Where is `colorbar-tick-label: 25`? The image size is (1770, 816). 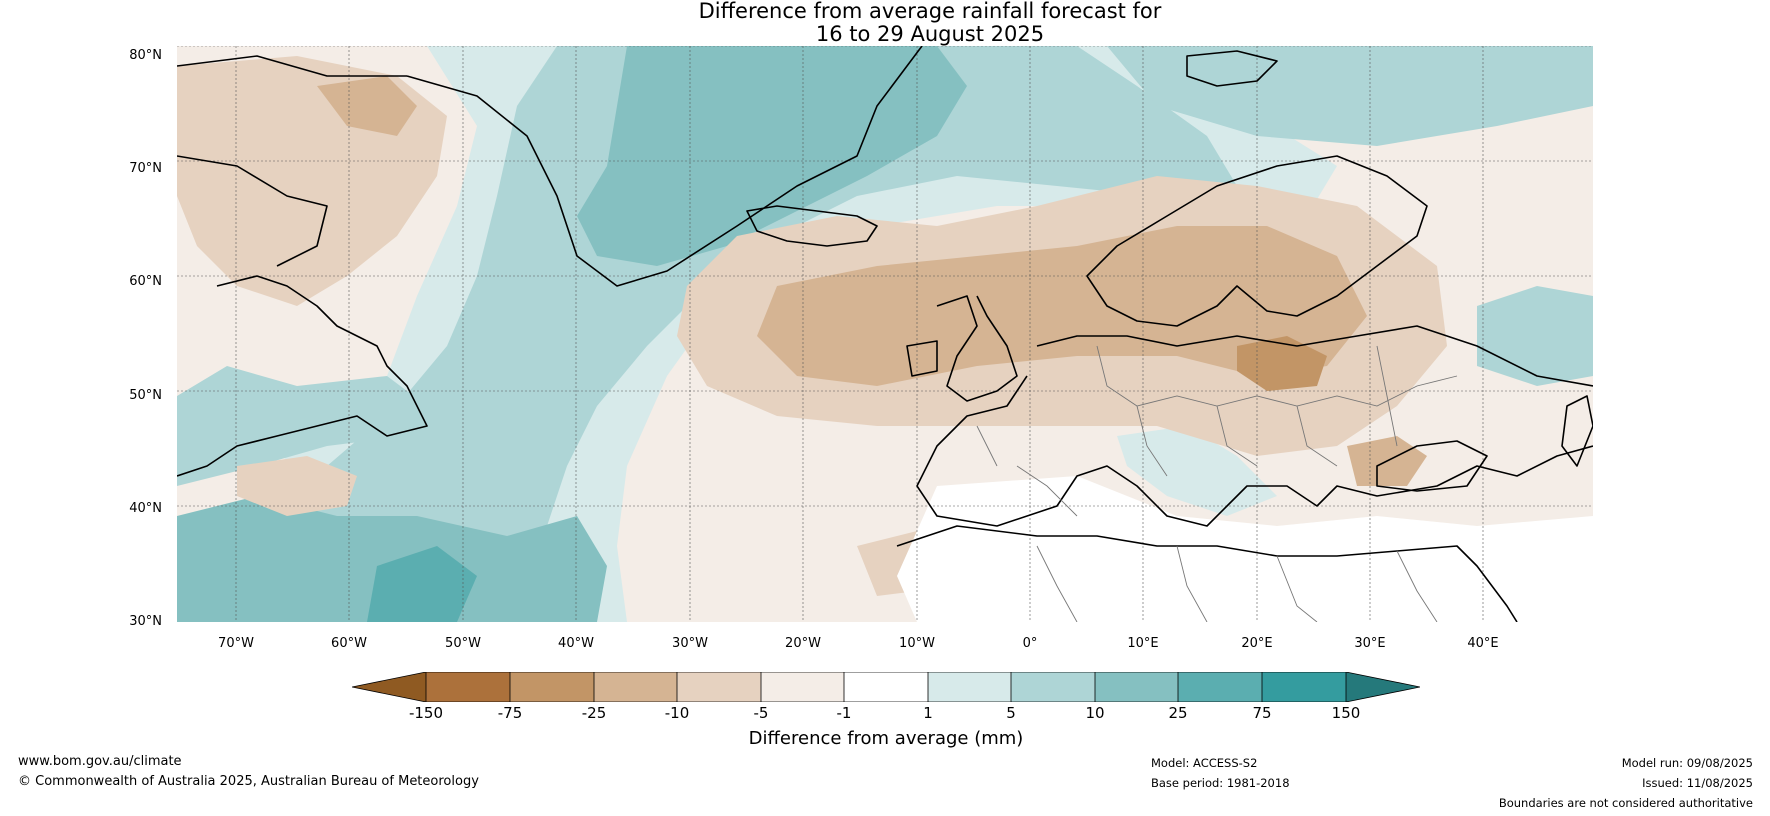
colorbar-tick-label: 25 is located at coordinates (1178, 713).